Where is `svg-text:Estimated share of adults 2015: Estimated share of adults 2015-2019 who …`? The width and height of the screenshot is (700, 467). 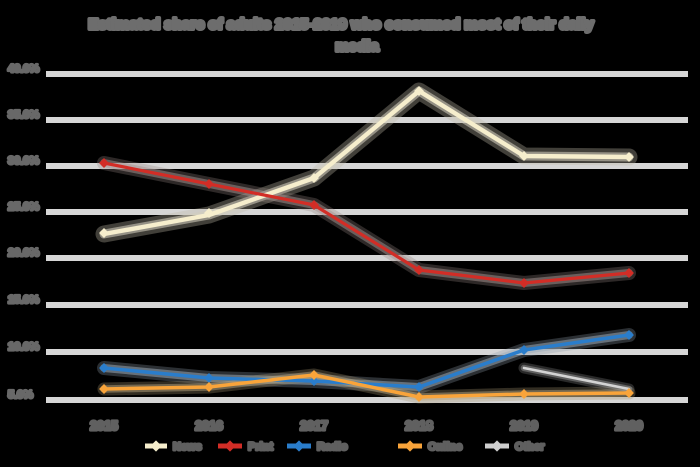 svg-text:Estimated share of adults 2015: Estimated share of adults 2015-2019 who … is located at coordinates (341, 24).